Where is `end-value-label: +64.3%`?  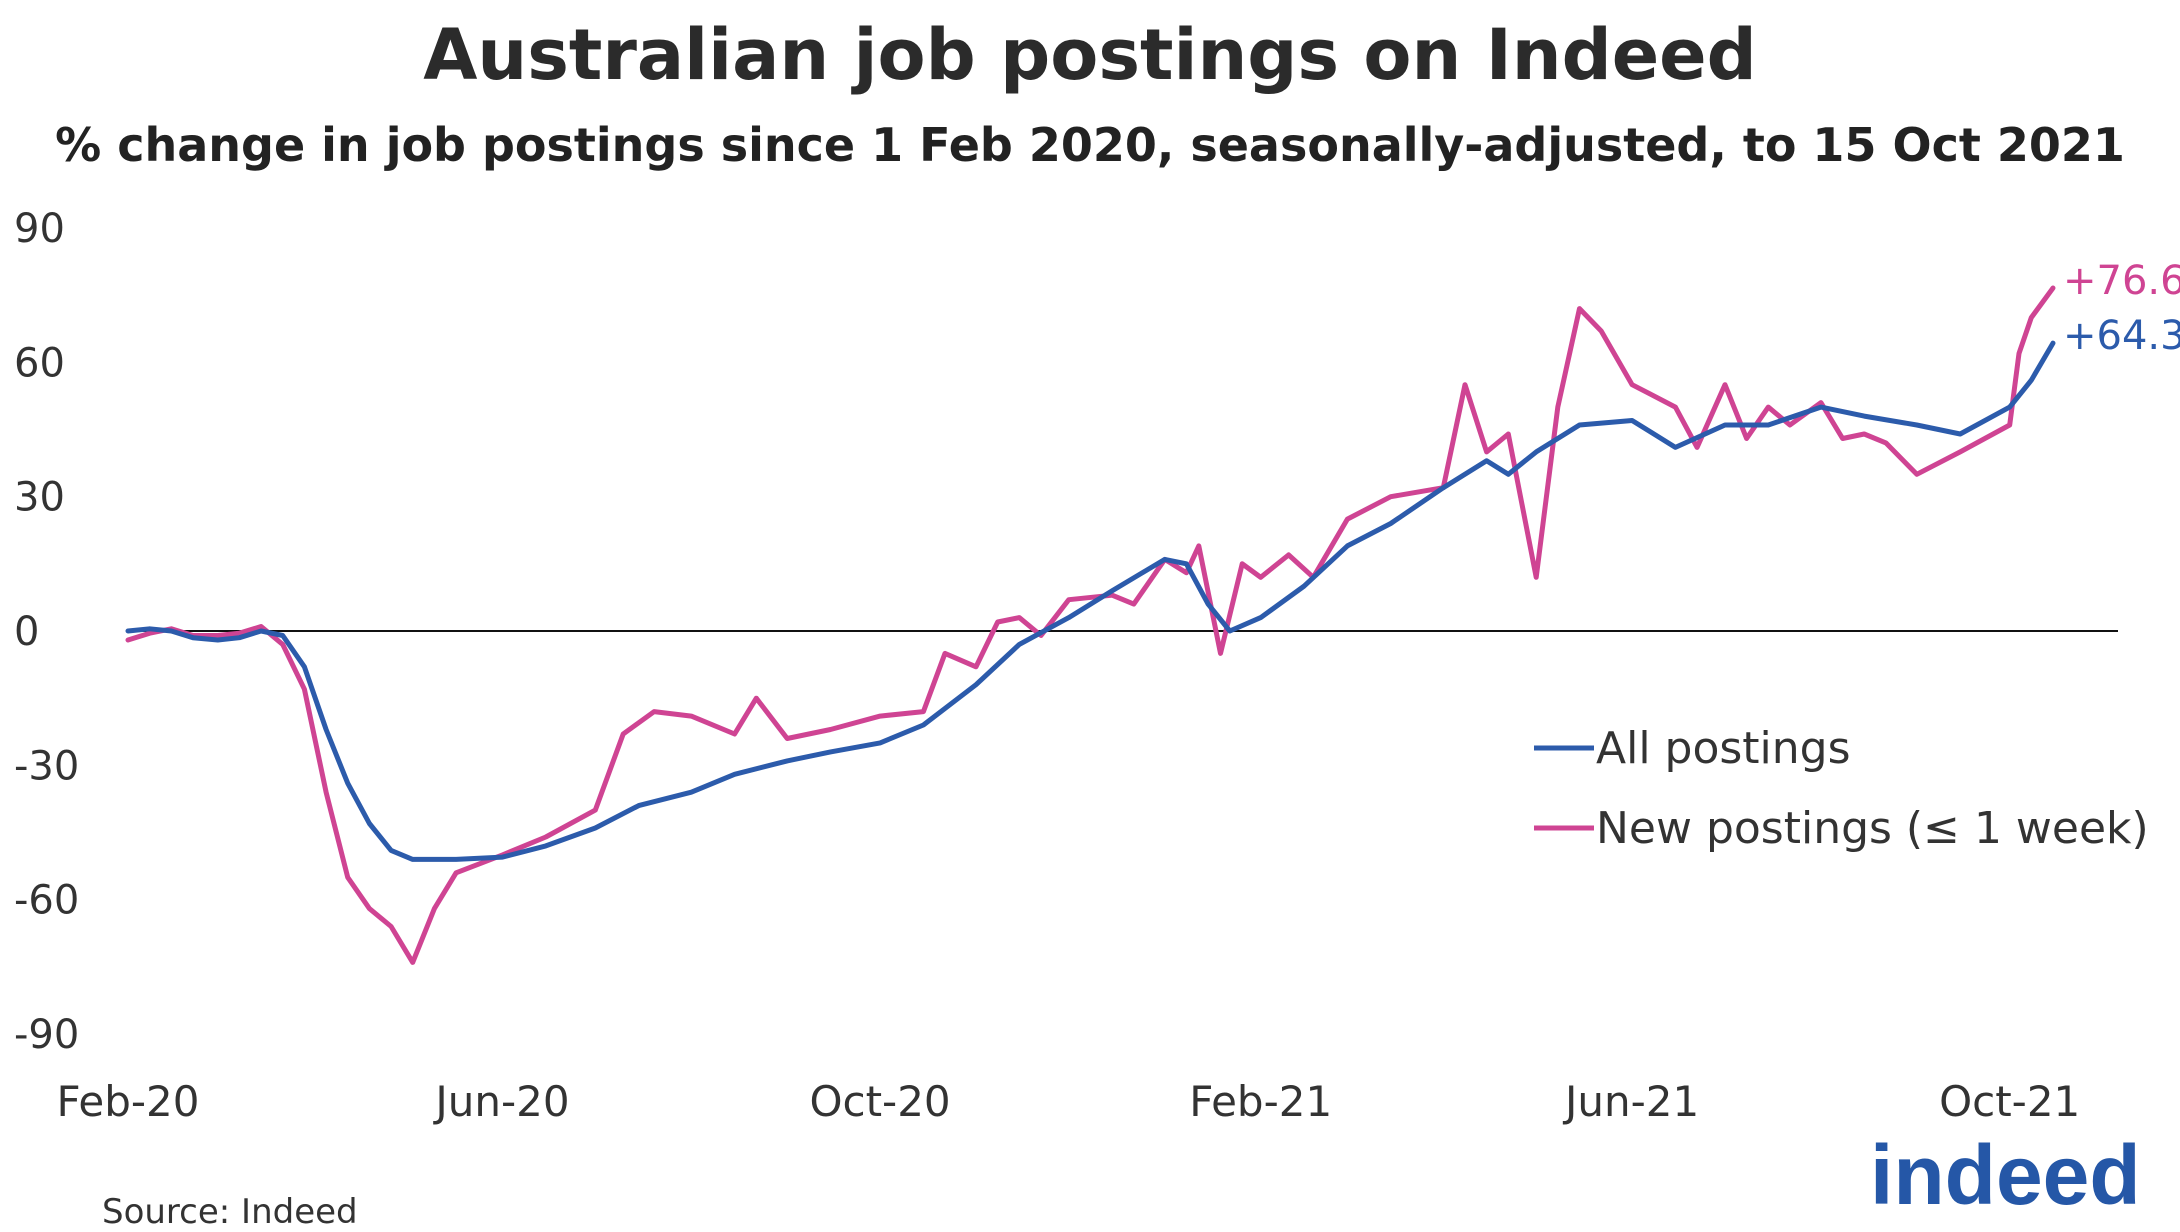
end-value-label: +64.3% is located at coordinates (2121, 336).